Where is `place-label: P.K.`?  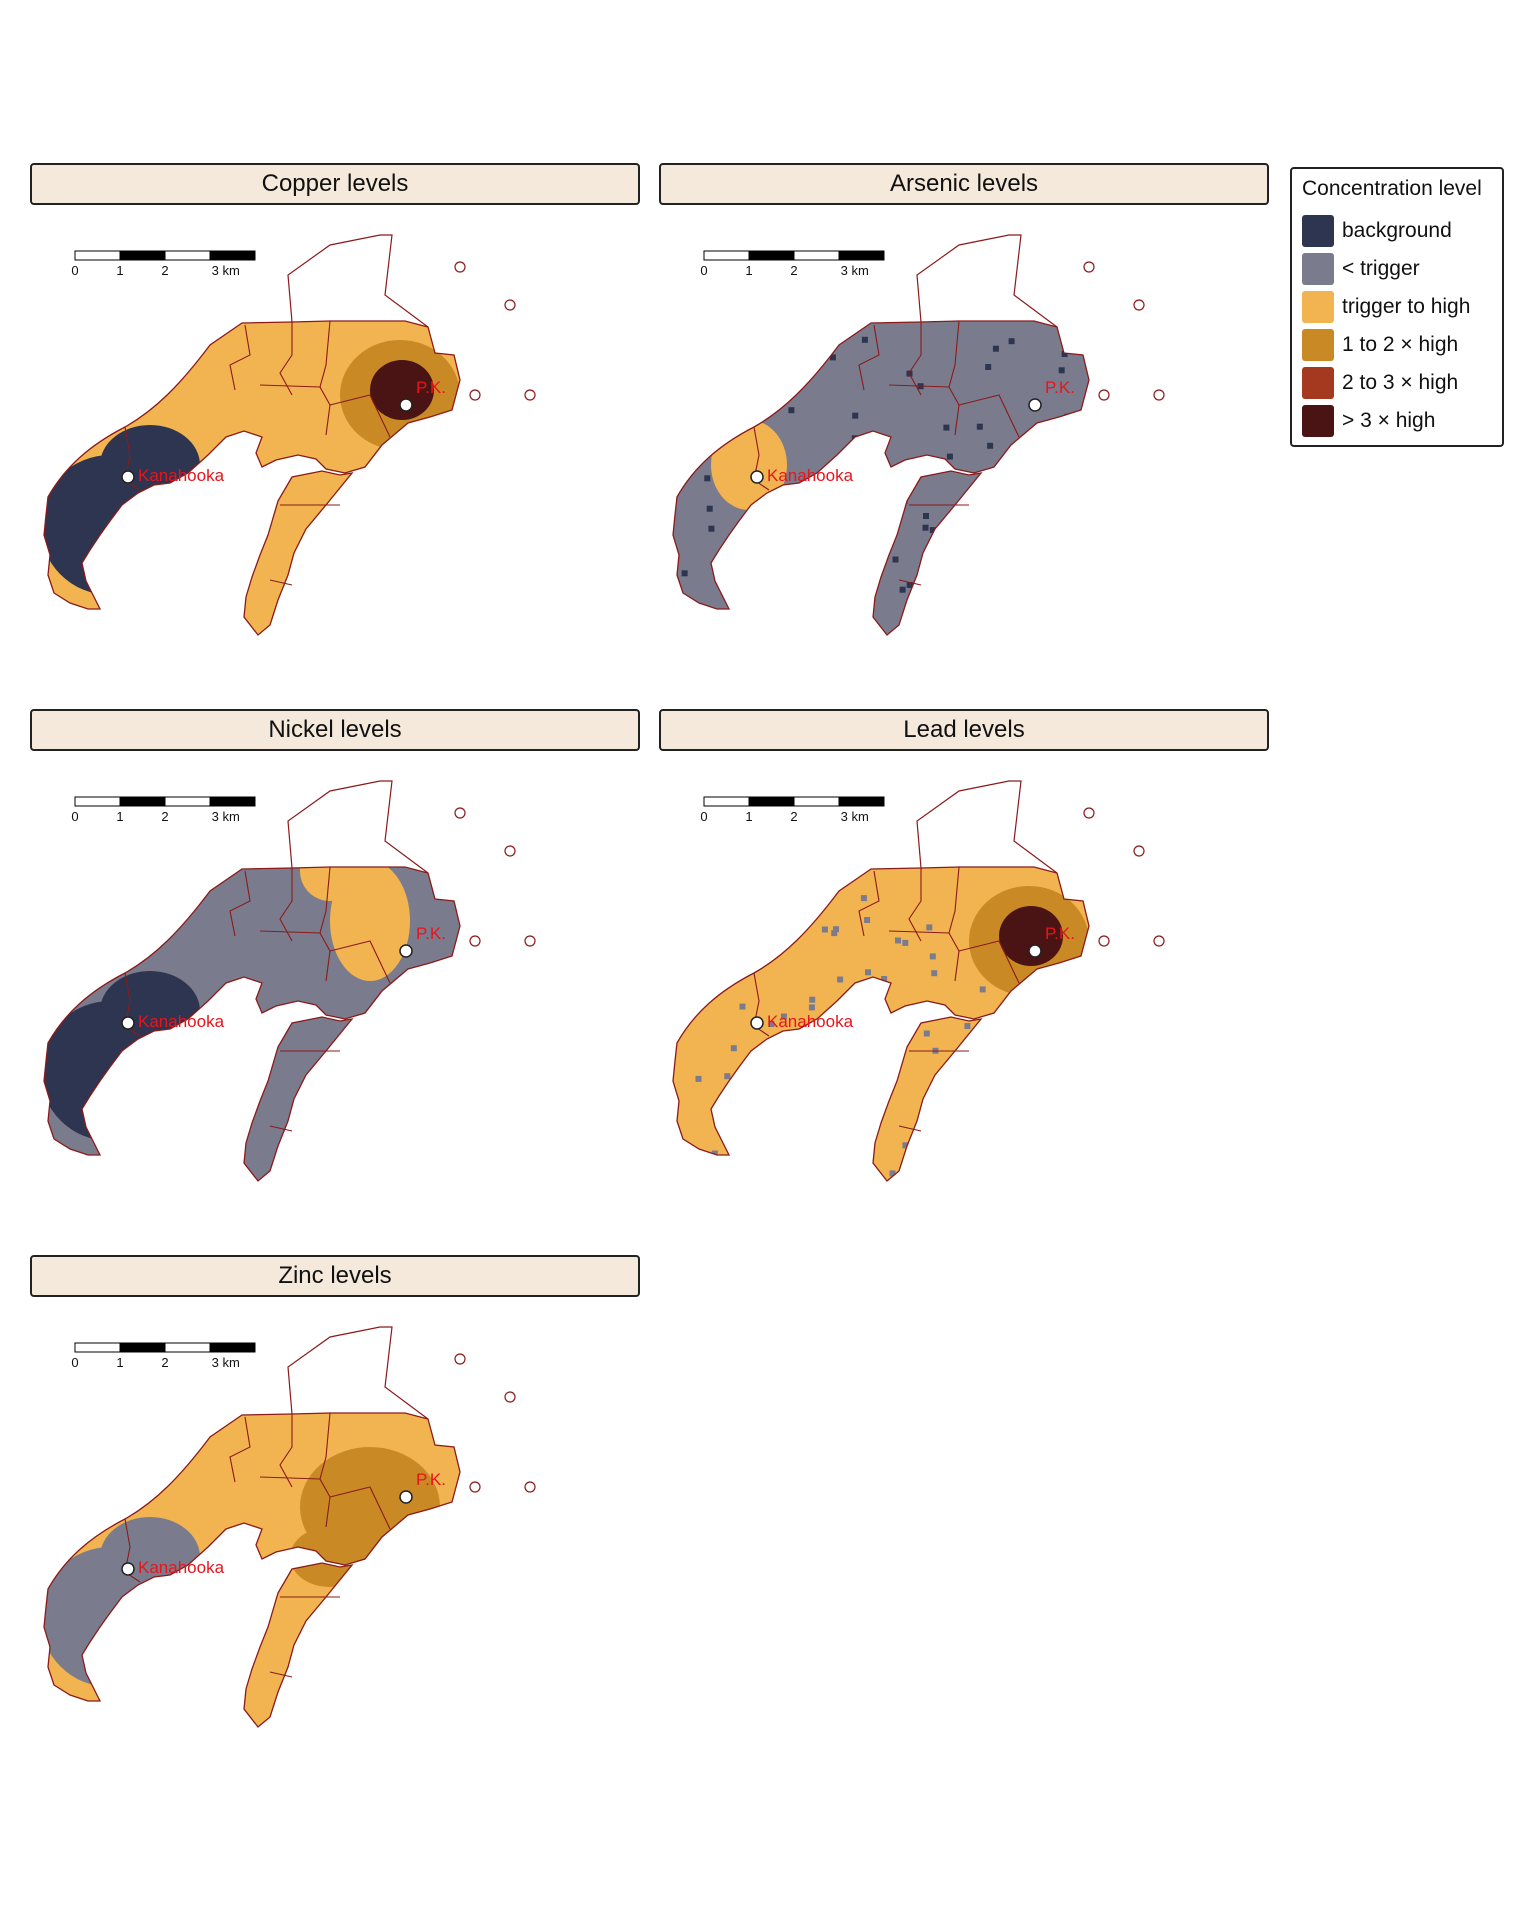
place-label: P.K. is located at coordinates (1060, 387).